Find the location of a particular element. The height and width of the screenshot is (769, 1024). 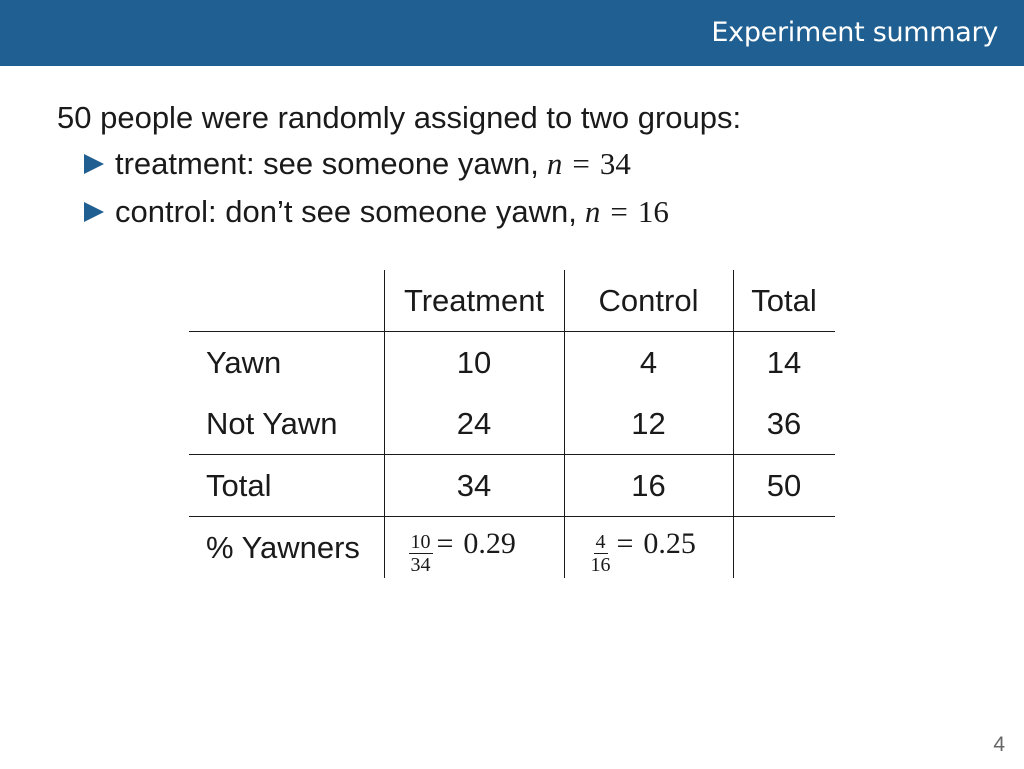

row-label: Yawn is located at coordinates (244, 362).